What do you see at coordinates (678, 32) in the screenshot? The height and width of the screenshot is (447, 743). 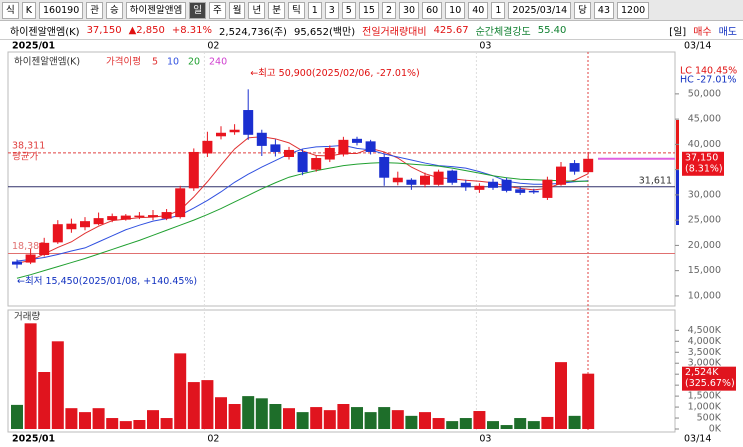 I see `period: [일]` at bounding box center [678, 32].